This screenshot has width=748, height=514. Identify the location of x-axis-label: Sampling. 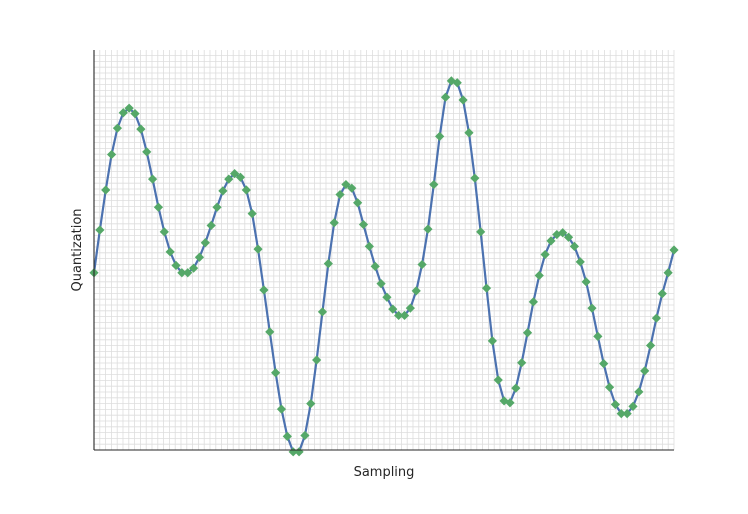
(384, 472).